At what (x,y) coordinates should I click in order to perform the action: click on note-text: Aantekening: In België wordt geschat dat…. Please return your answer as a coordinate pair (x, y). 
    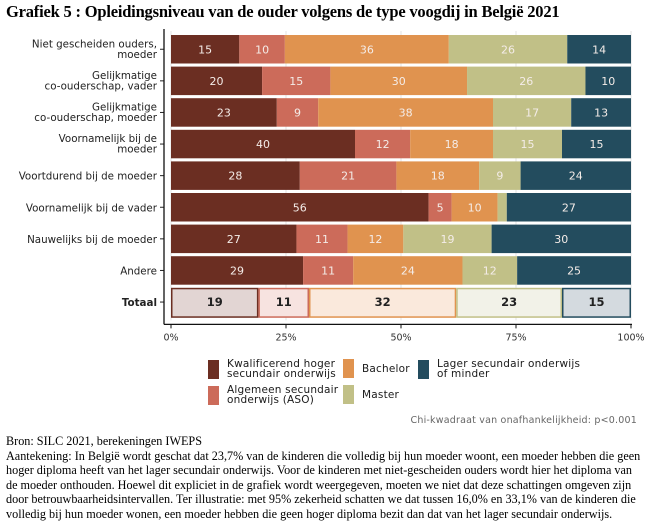
    Looking at the image, I should click on (323, 484).